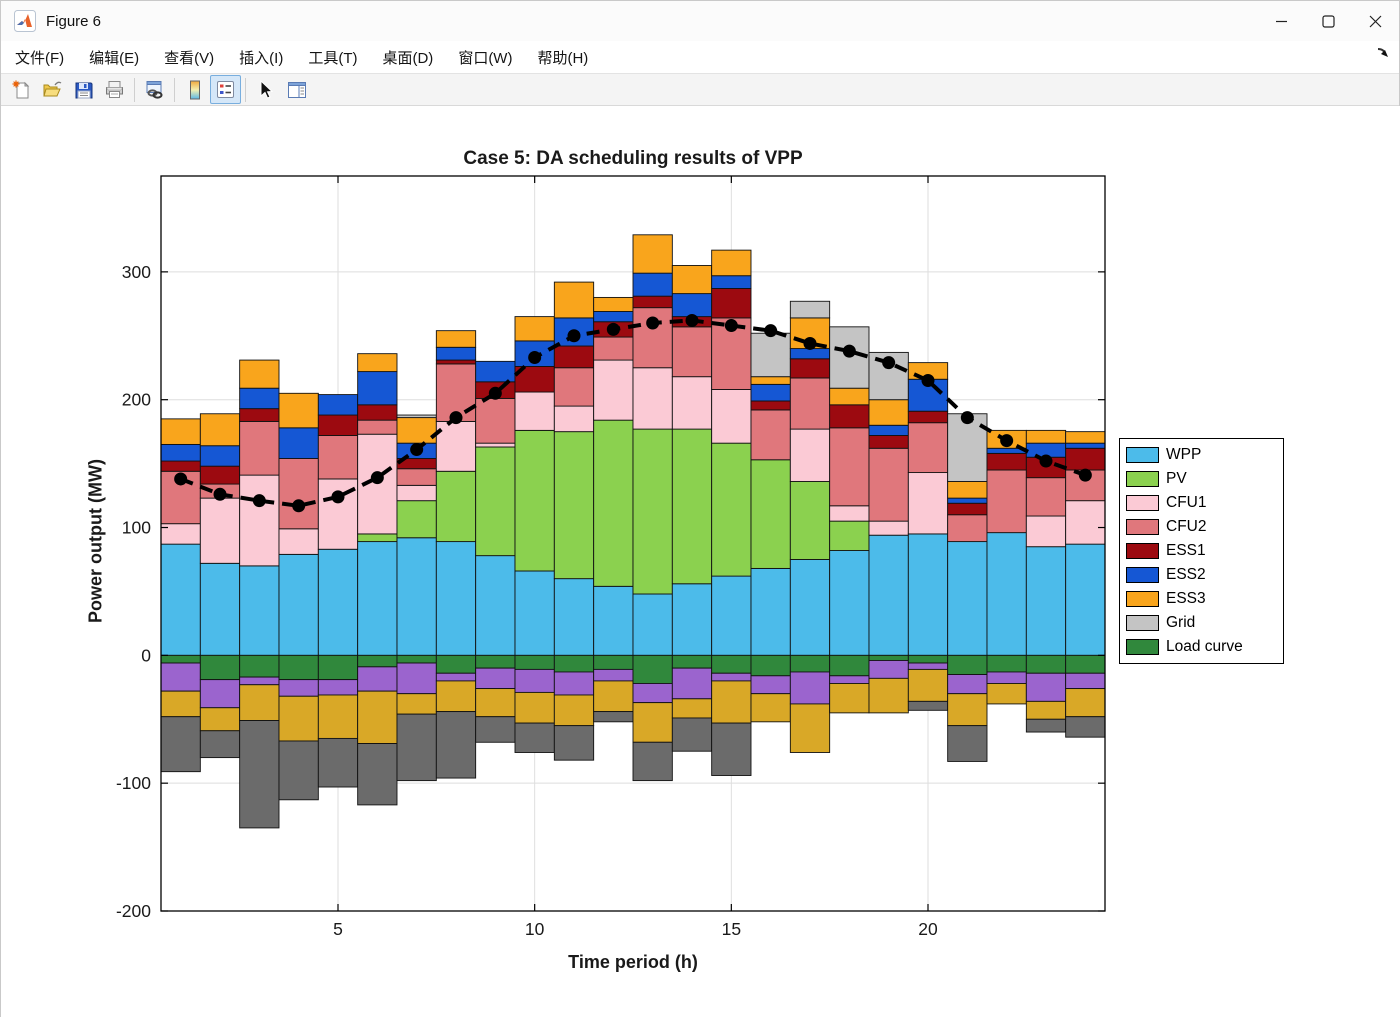 This screenshot has width=1400, height=1017. I want to click on print-button, so click(114, 89).